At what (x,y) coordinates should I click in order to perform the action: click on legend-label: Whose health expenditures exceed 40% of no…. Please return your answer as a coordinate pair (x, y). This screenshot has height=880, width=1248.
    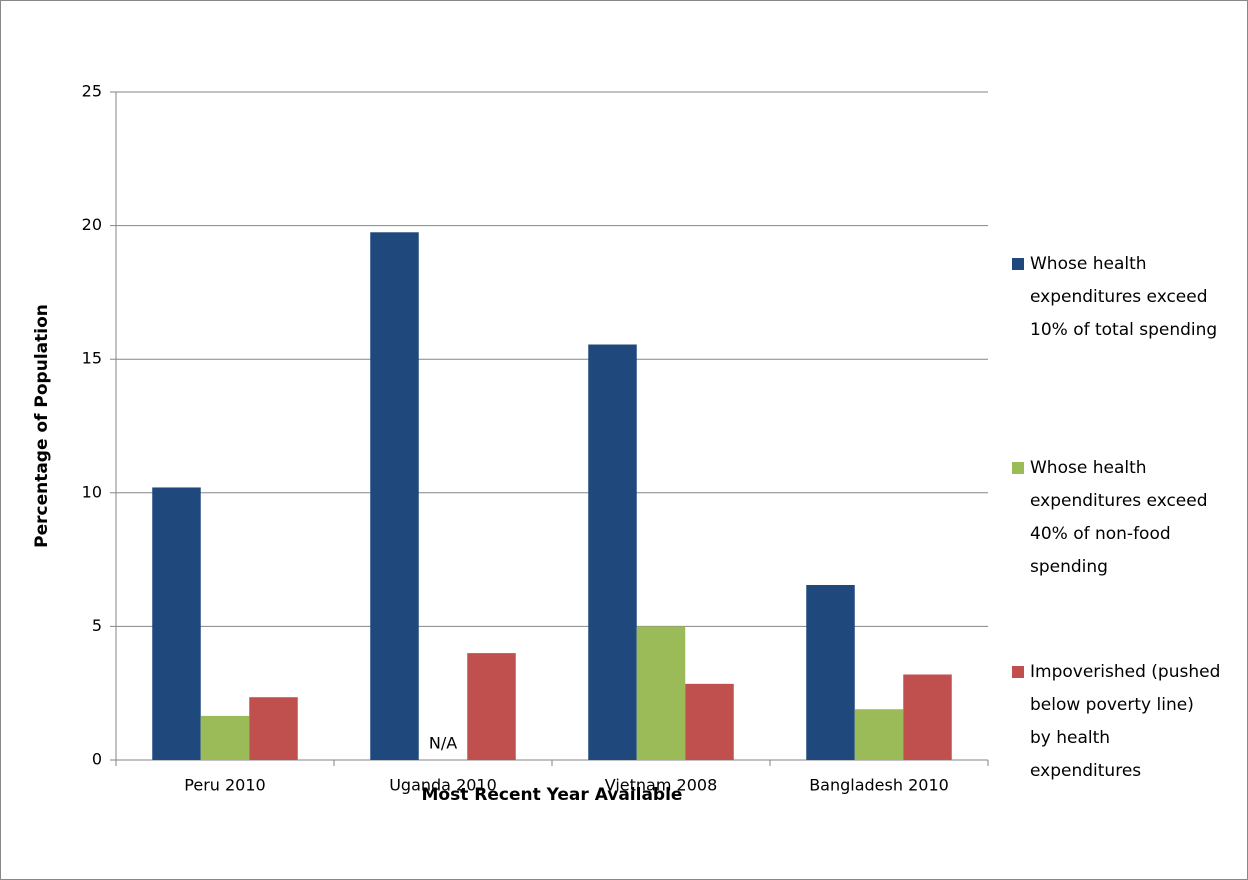
    Looking at the image, I should click on (1119, 517).